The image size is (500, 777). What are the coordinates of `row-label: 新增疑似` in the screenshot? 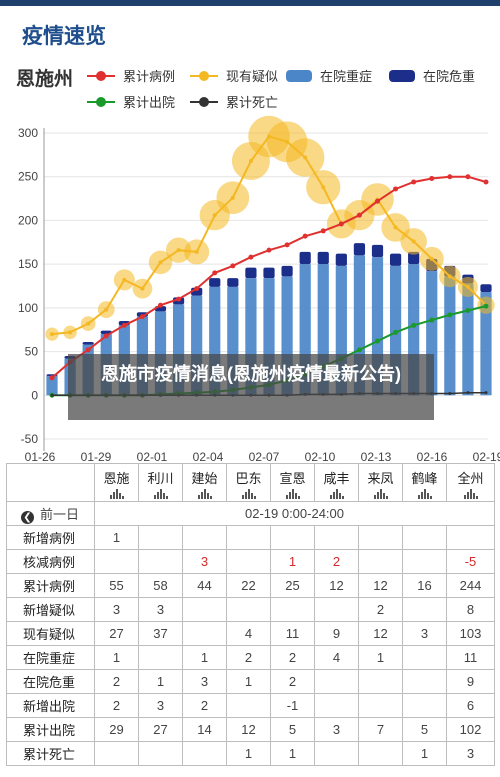 It's located at (50, 609).